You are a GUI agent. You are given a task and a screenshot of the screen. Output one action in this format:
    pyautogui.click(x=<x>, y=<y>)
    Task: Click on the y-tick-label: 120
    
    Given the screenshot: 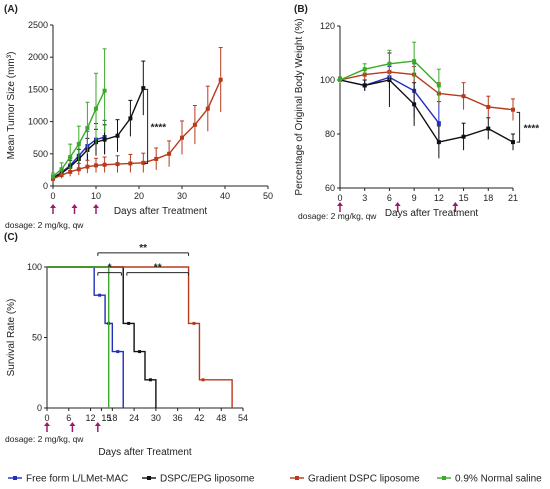 What is the action you would take?
    pyautogui.click(x=327, y=26)
    